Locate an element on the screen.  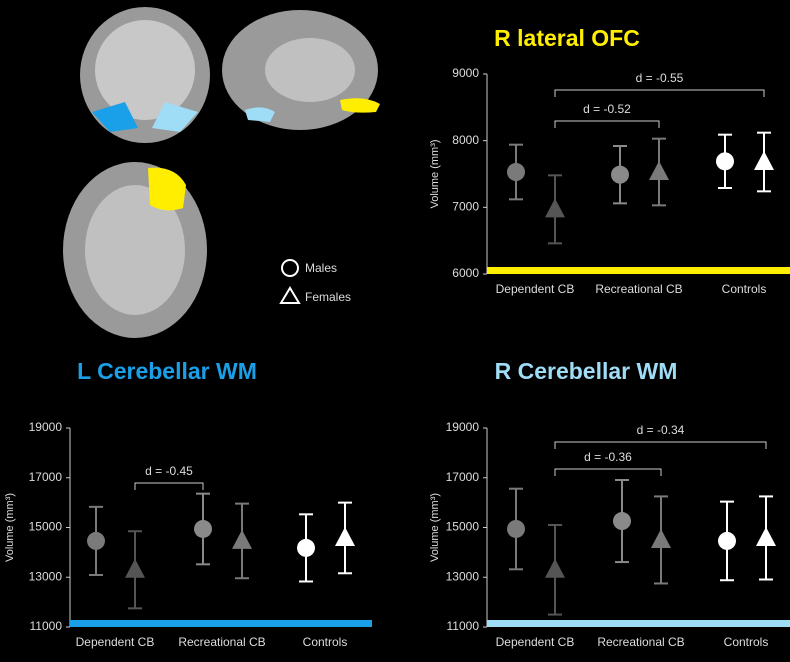
left-cerebellar-roi is located at coordinates (115, 117).